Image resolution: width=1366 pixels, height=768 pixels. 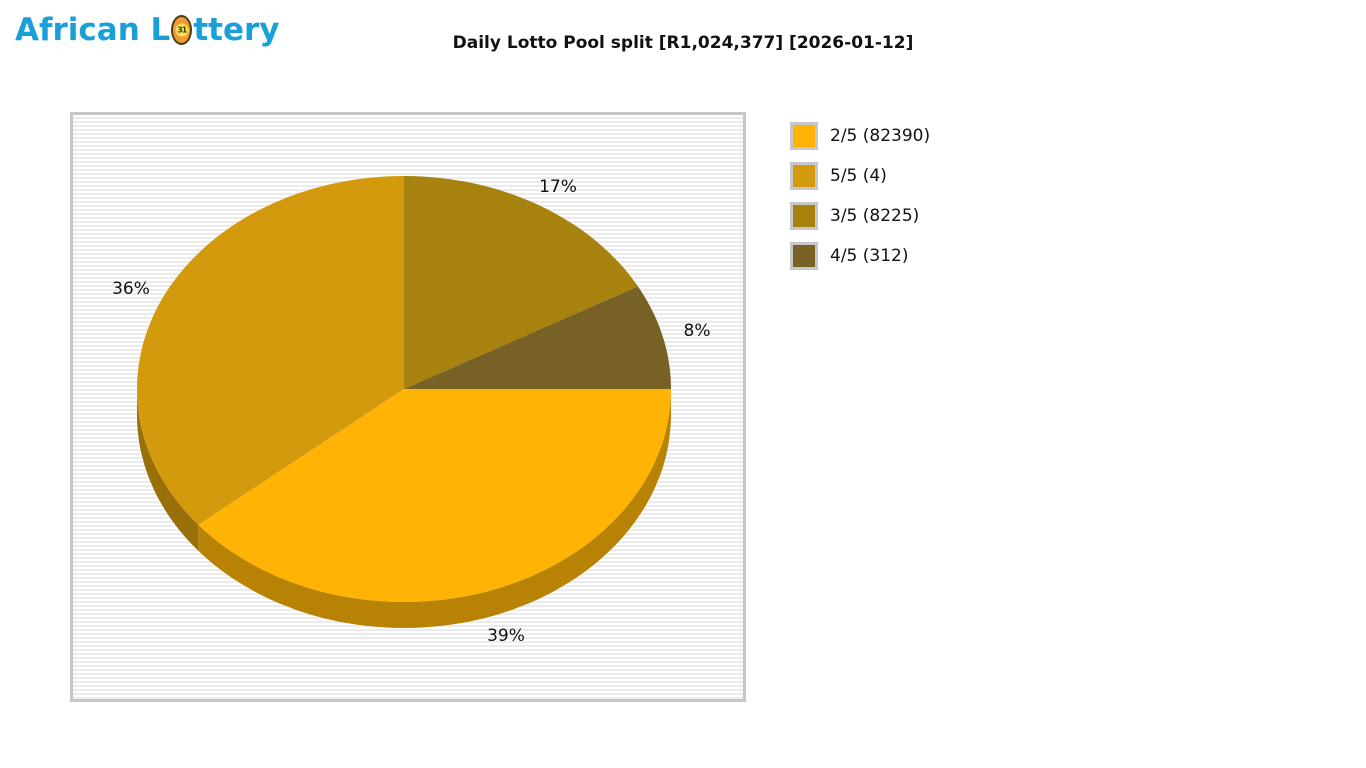 I want to click on legend: 2/5 (82390) 5/5 (4) 3/5 (8225) 4/5 (312), so click(x=860, y=202).